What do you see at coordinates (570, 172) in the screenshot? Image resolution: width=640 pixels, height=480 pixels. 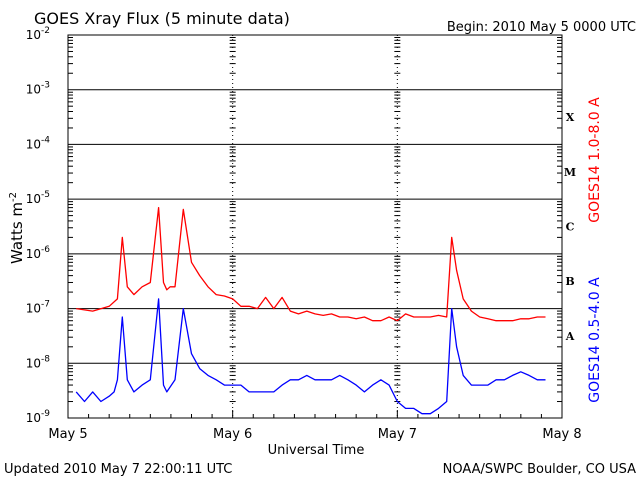 I see `flare-class-label: M` at bounding box center [570, 172].